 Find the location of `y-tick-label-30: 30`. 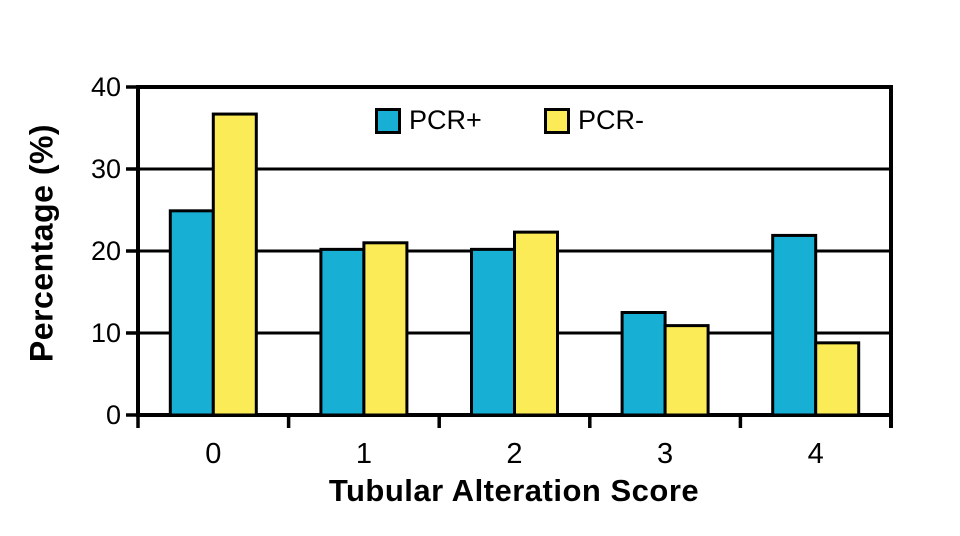

y-tick-label-30: 30 is located at coordinates (106, 169).